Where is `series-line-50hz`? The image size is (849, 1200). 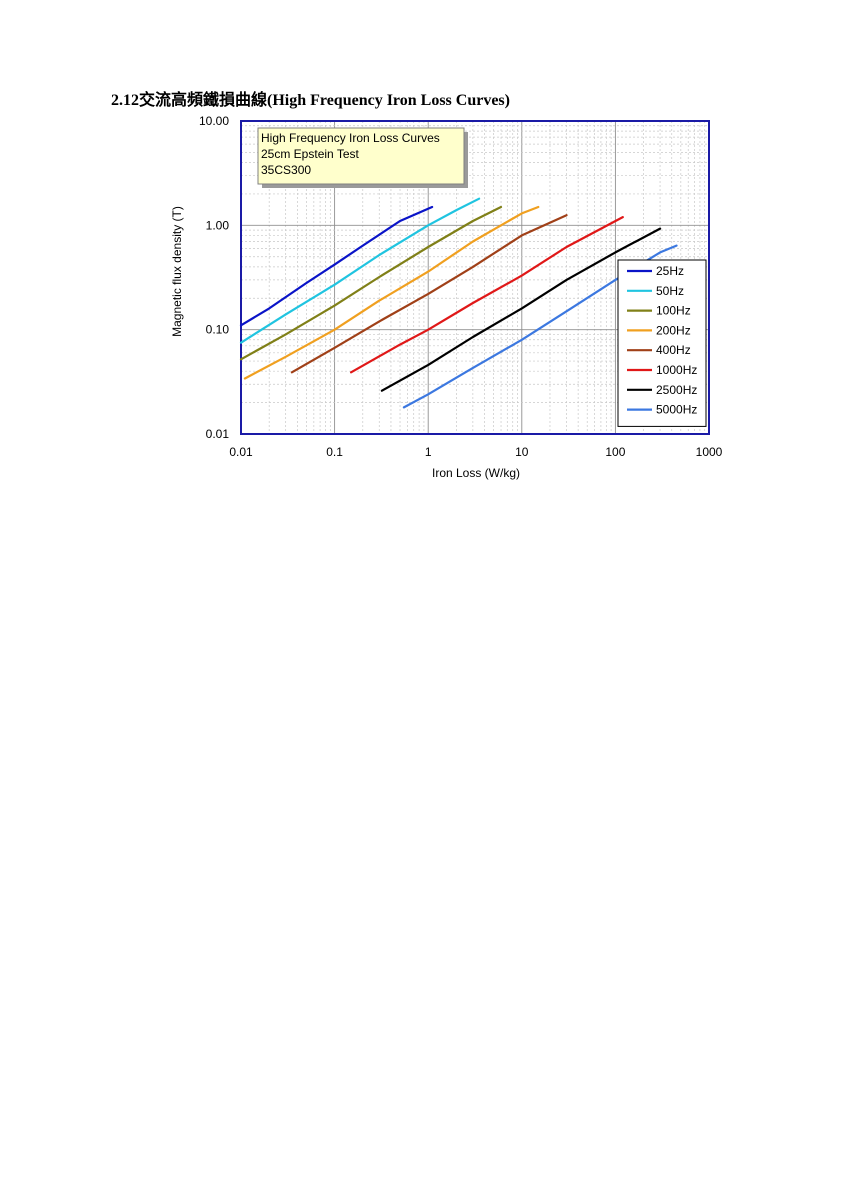
series-line-50hz is located at coordinates (360, 270).